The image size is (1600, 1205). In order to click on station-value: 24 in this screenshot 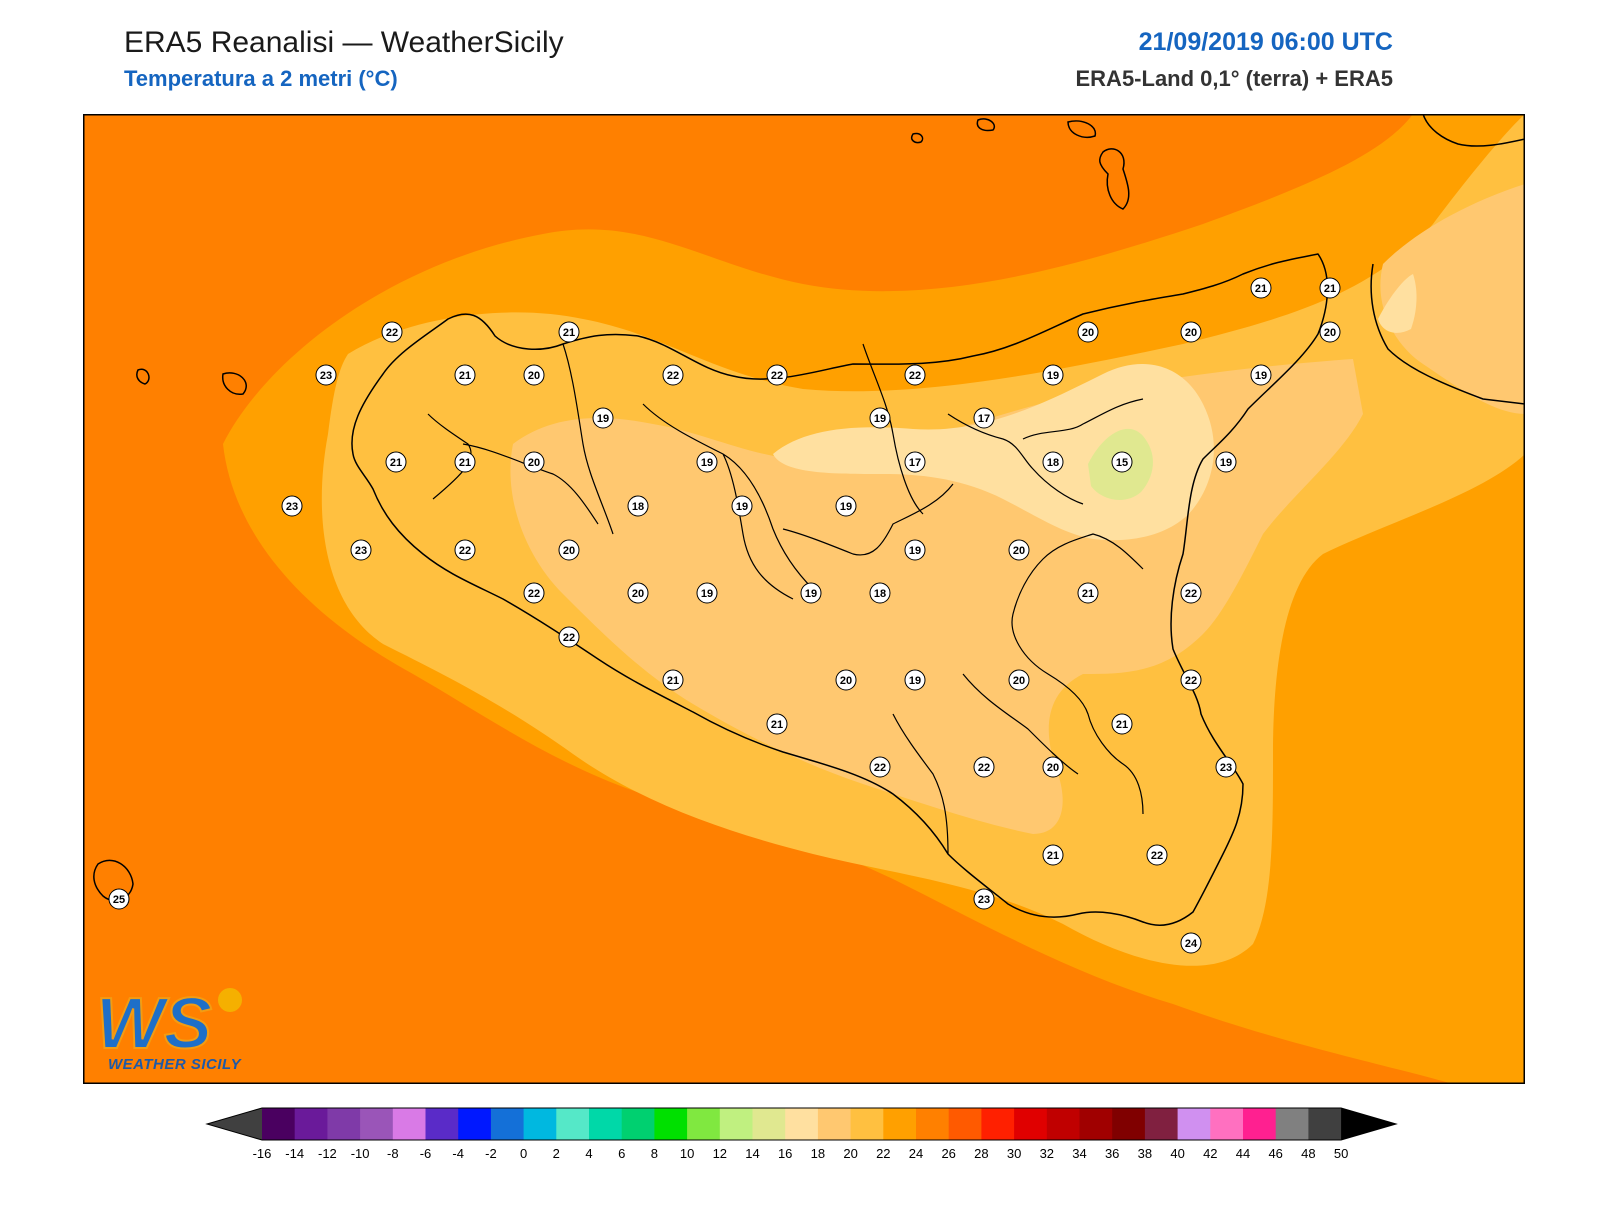, I will do `click(1191, 944)`.